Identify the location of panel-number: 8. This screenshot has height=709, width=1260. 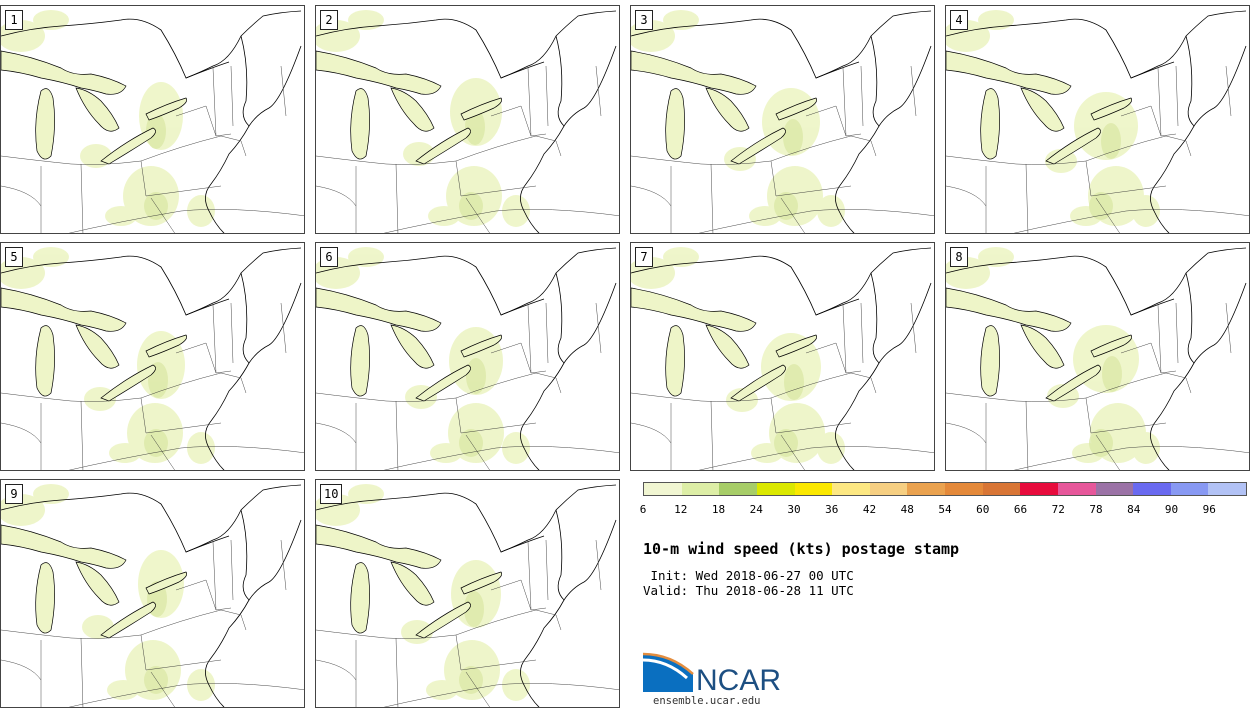
(959, 257).